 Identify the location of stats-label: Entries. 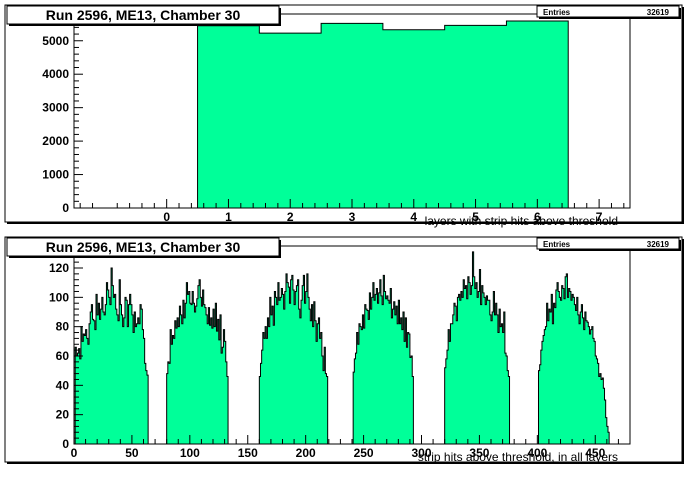
(557, 12).